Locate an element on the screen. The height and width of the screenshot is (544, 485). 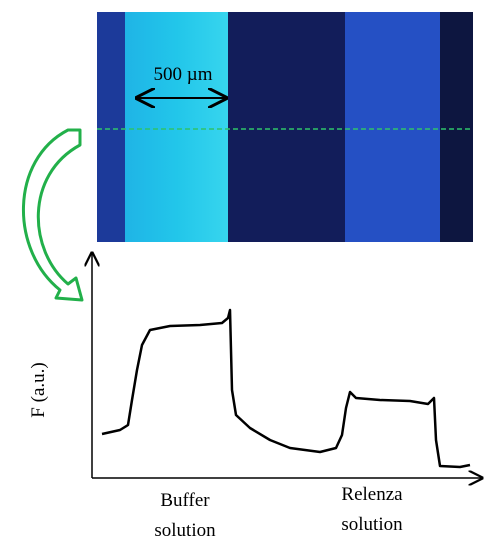
y-axis-label: F (a.u.) is located at coordinates (38, 389).